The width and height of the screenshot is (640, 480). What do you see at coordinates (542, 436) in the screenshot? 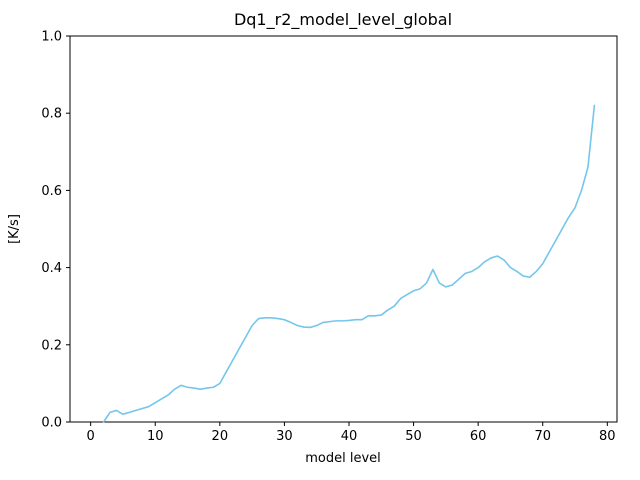
I see `x-tick-label: 70` at bounding box center [542, 436].